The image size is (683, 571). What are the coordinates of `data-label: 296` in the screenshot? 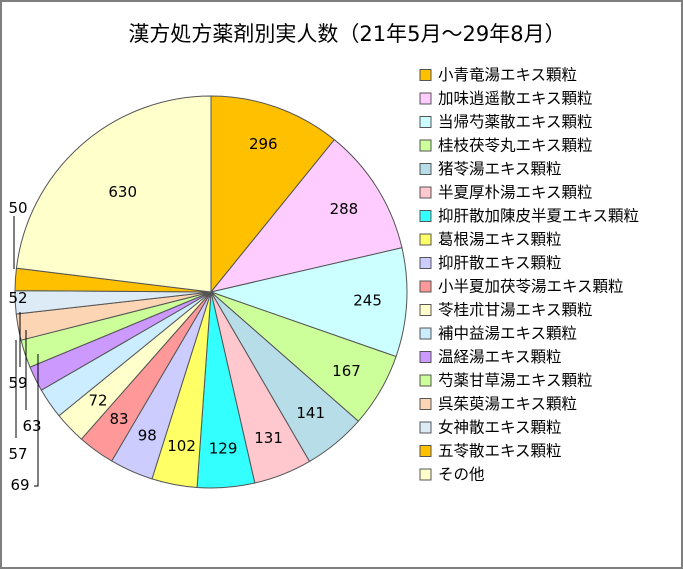 It's located at (263, 144).